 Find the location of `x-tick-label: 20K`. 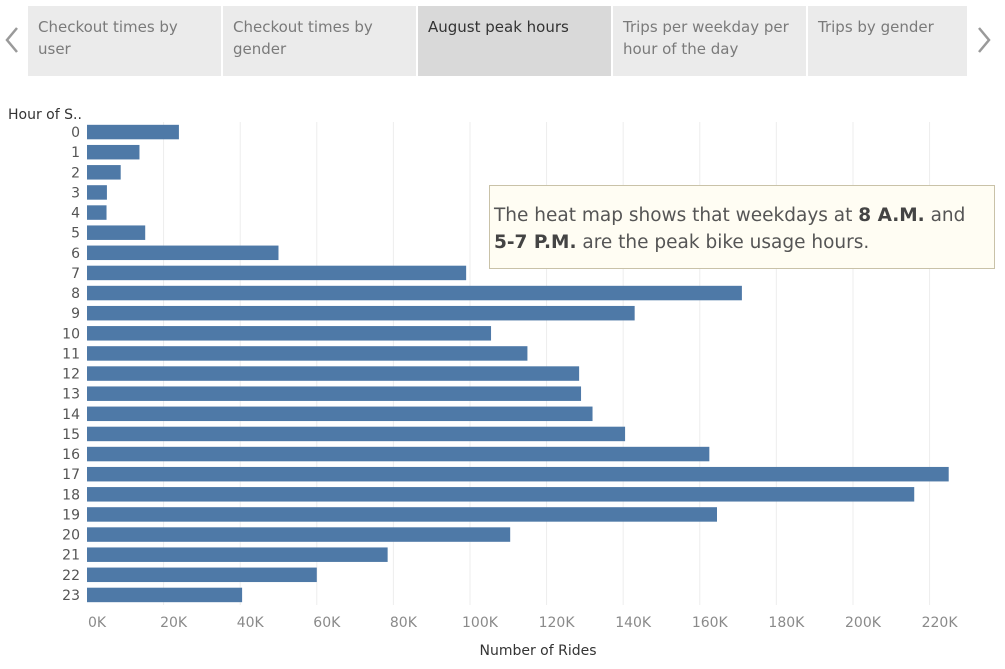

x-tick-label: 20K is located at coordinates (174, 623).